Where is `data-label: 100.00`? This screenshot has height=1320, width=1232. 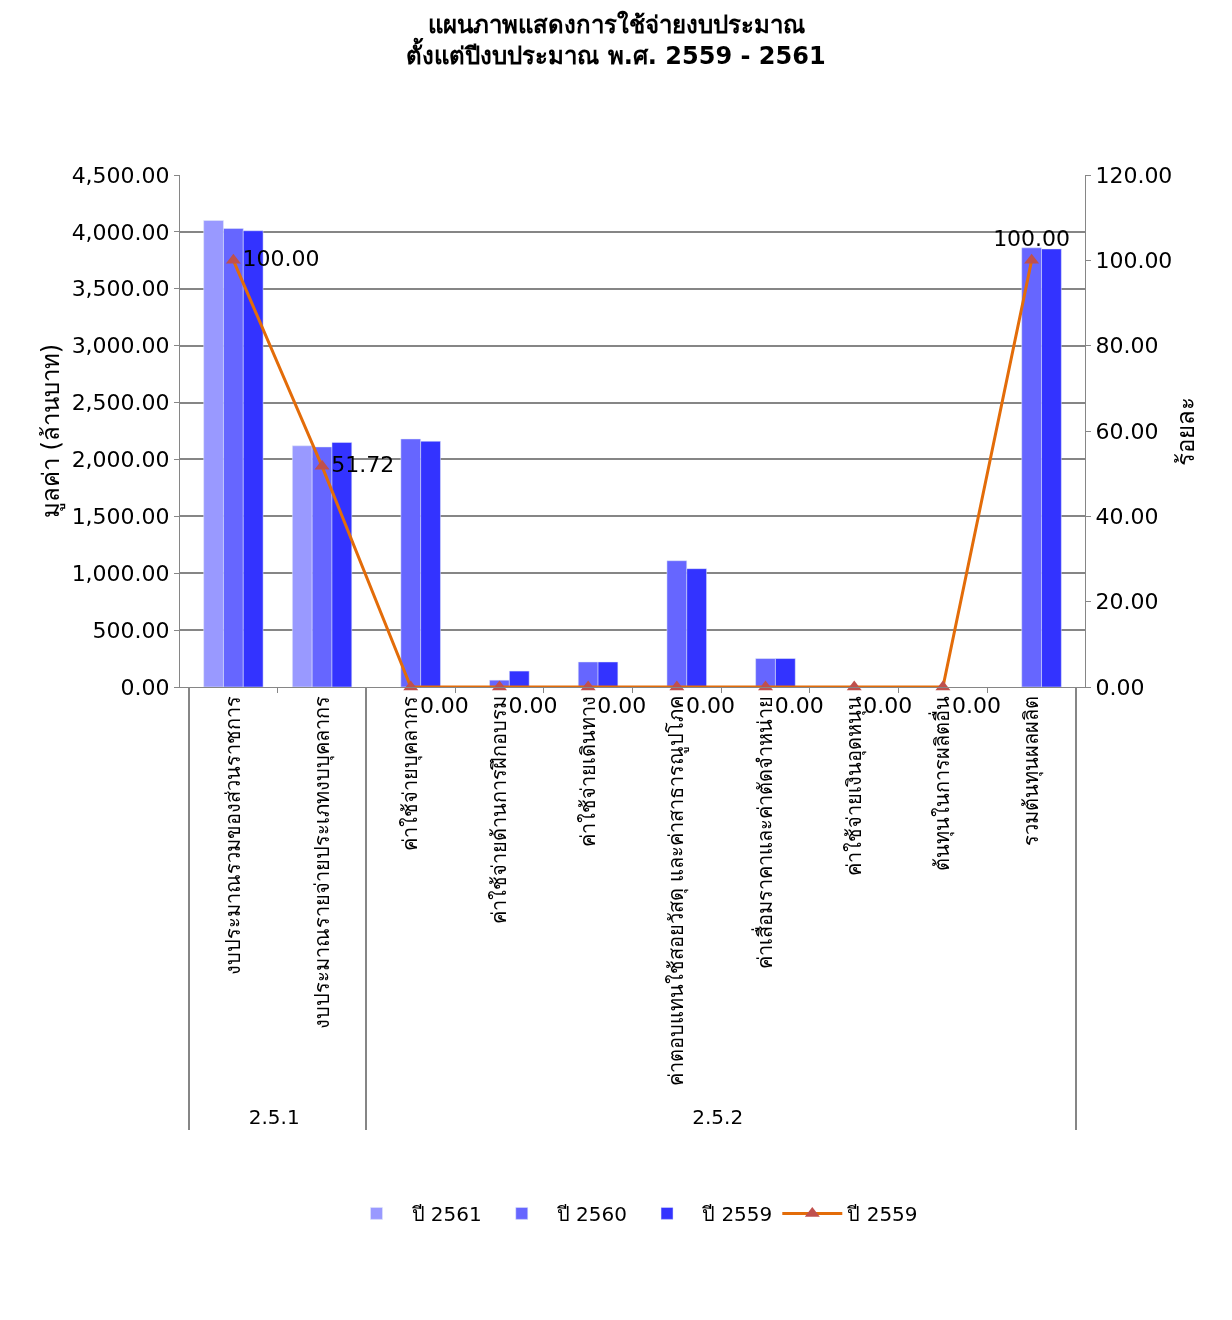
data-label: 100.00 is located at coordinates (1032, 238).